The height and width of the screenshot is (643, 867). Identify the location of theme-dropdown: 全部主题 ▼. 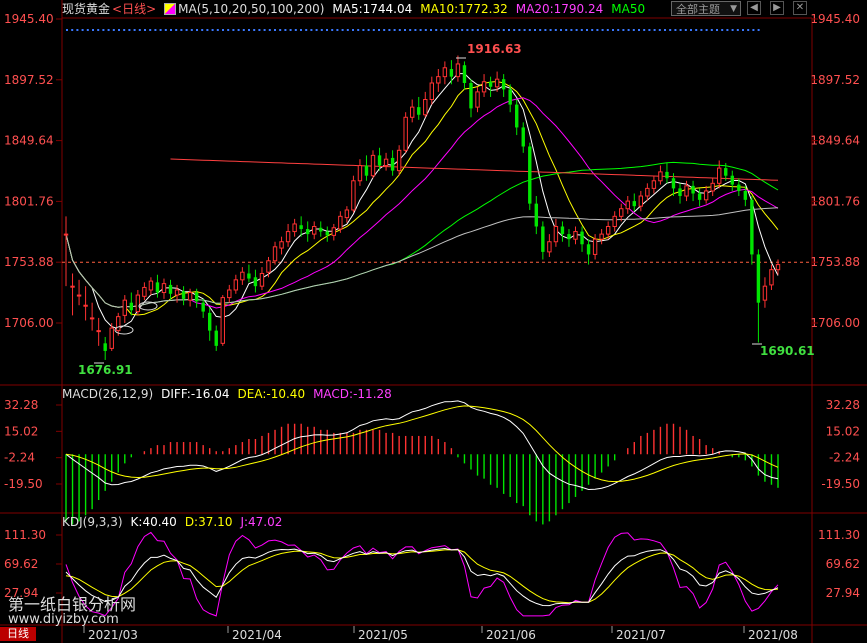
(706, 8).